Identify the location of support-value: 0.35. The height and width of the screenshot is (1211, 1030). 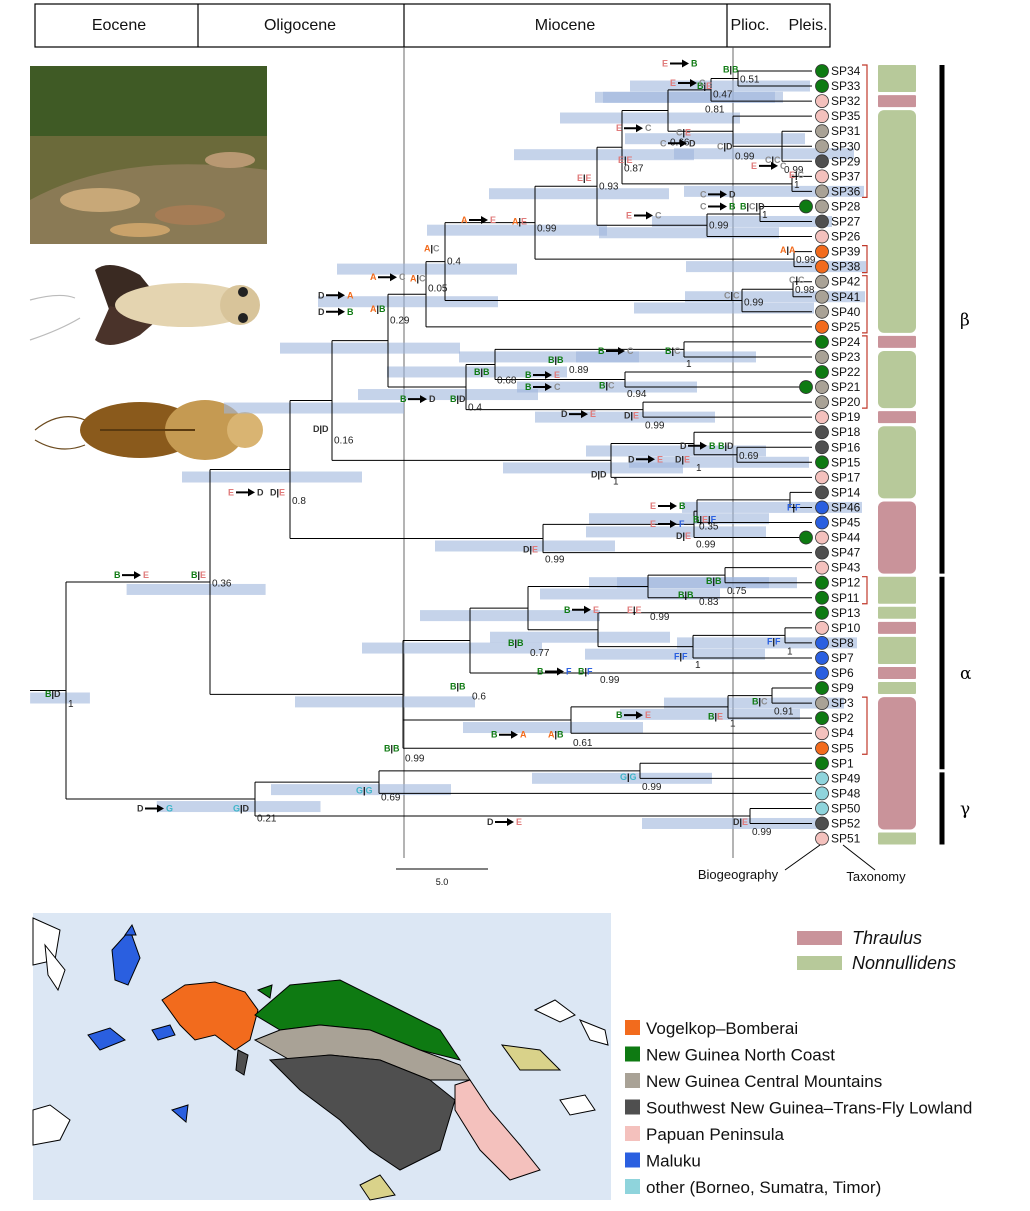
(709, 527).